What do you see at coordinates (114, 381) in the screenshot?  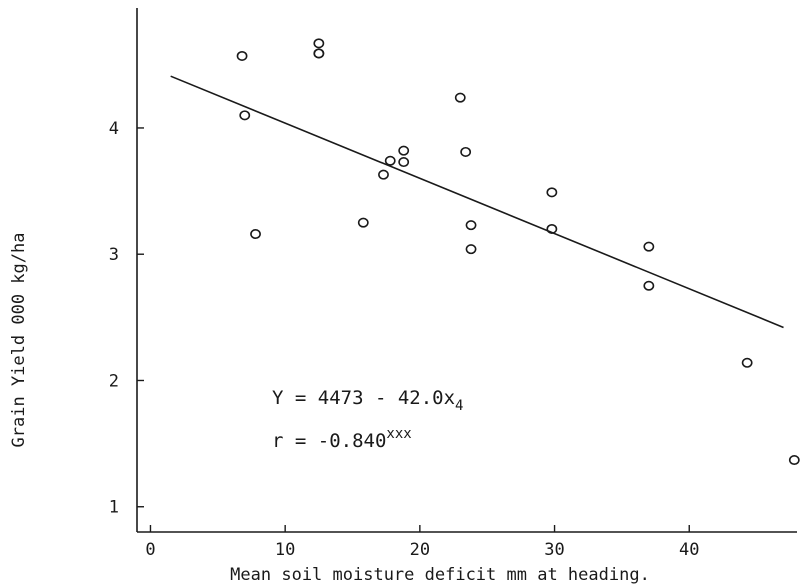 I see `y-tick-label: 2` at bounding box center [114, 381].